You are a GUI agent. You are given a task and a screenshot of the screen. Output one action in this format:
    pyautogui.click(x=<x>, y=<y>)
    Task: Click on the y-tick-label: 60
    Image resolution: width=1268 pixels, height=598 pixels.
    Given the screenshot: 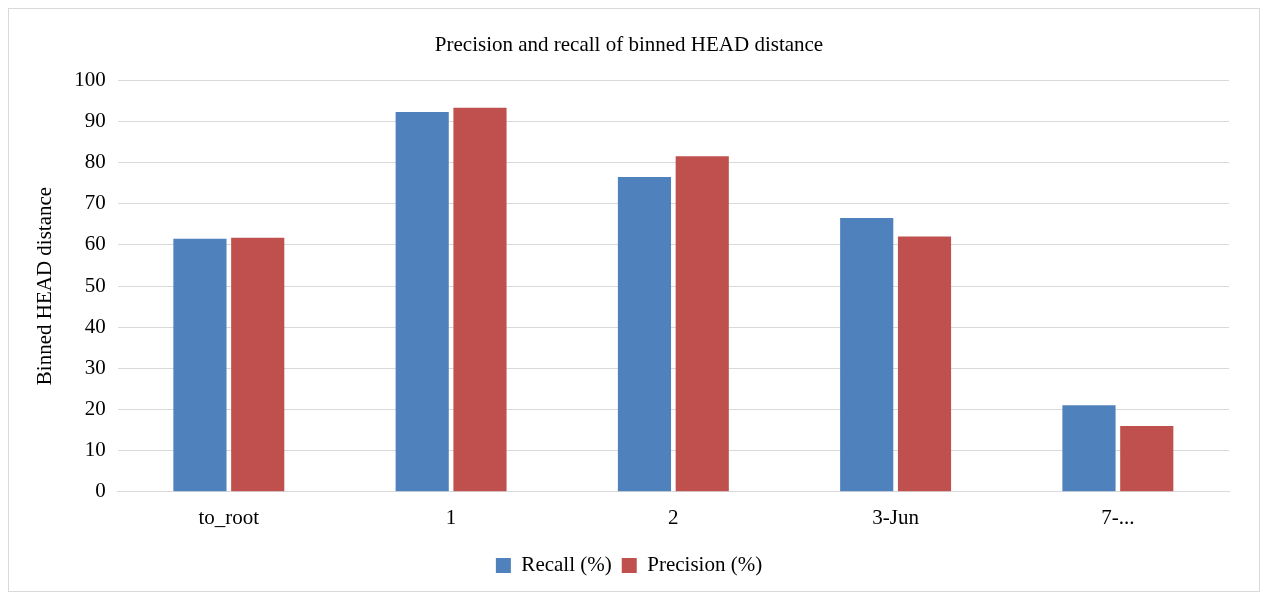 What is the action you would take?
    pyautogui.click(x=95, y=243)
    